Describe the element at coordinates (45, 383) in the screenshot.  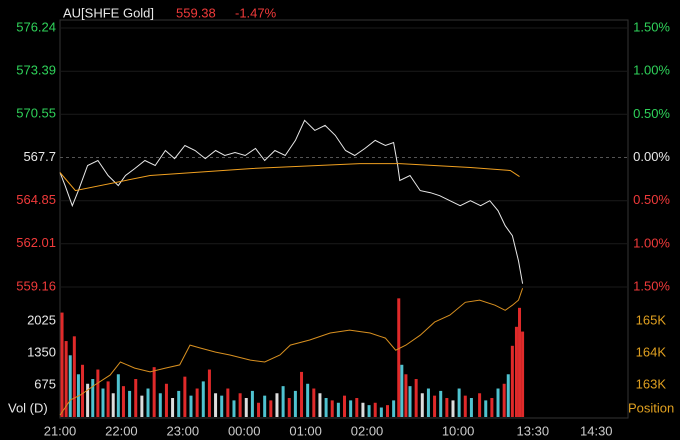
I see `y-tick-label: 675` at that location.